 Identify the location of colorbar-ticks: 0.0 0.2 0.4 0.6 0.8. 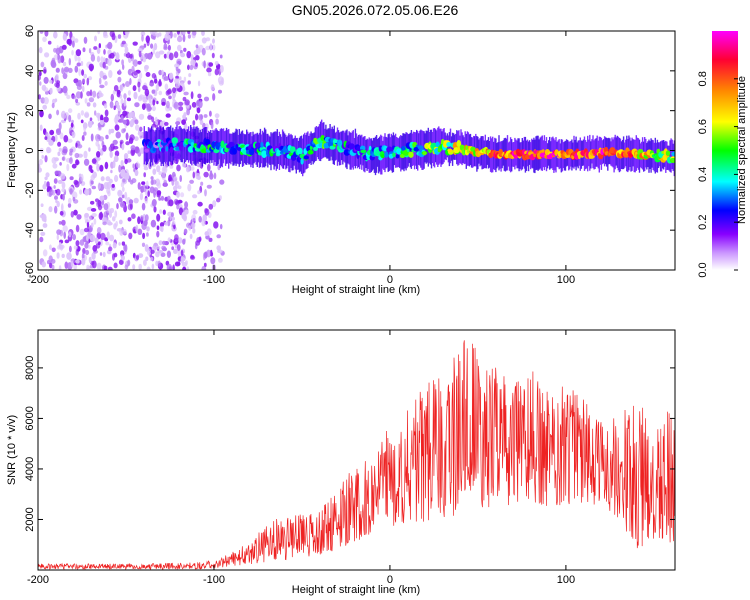
(717, 174).